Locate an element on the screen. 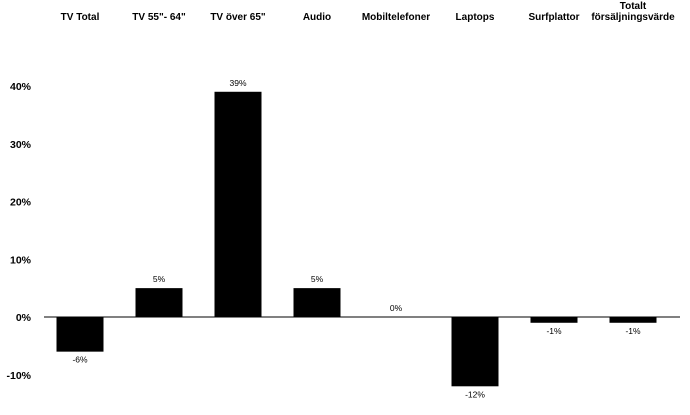  category-label: Totalt försäljningsvärde is located at coordinates (633, 12).